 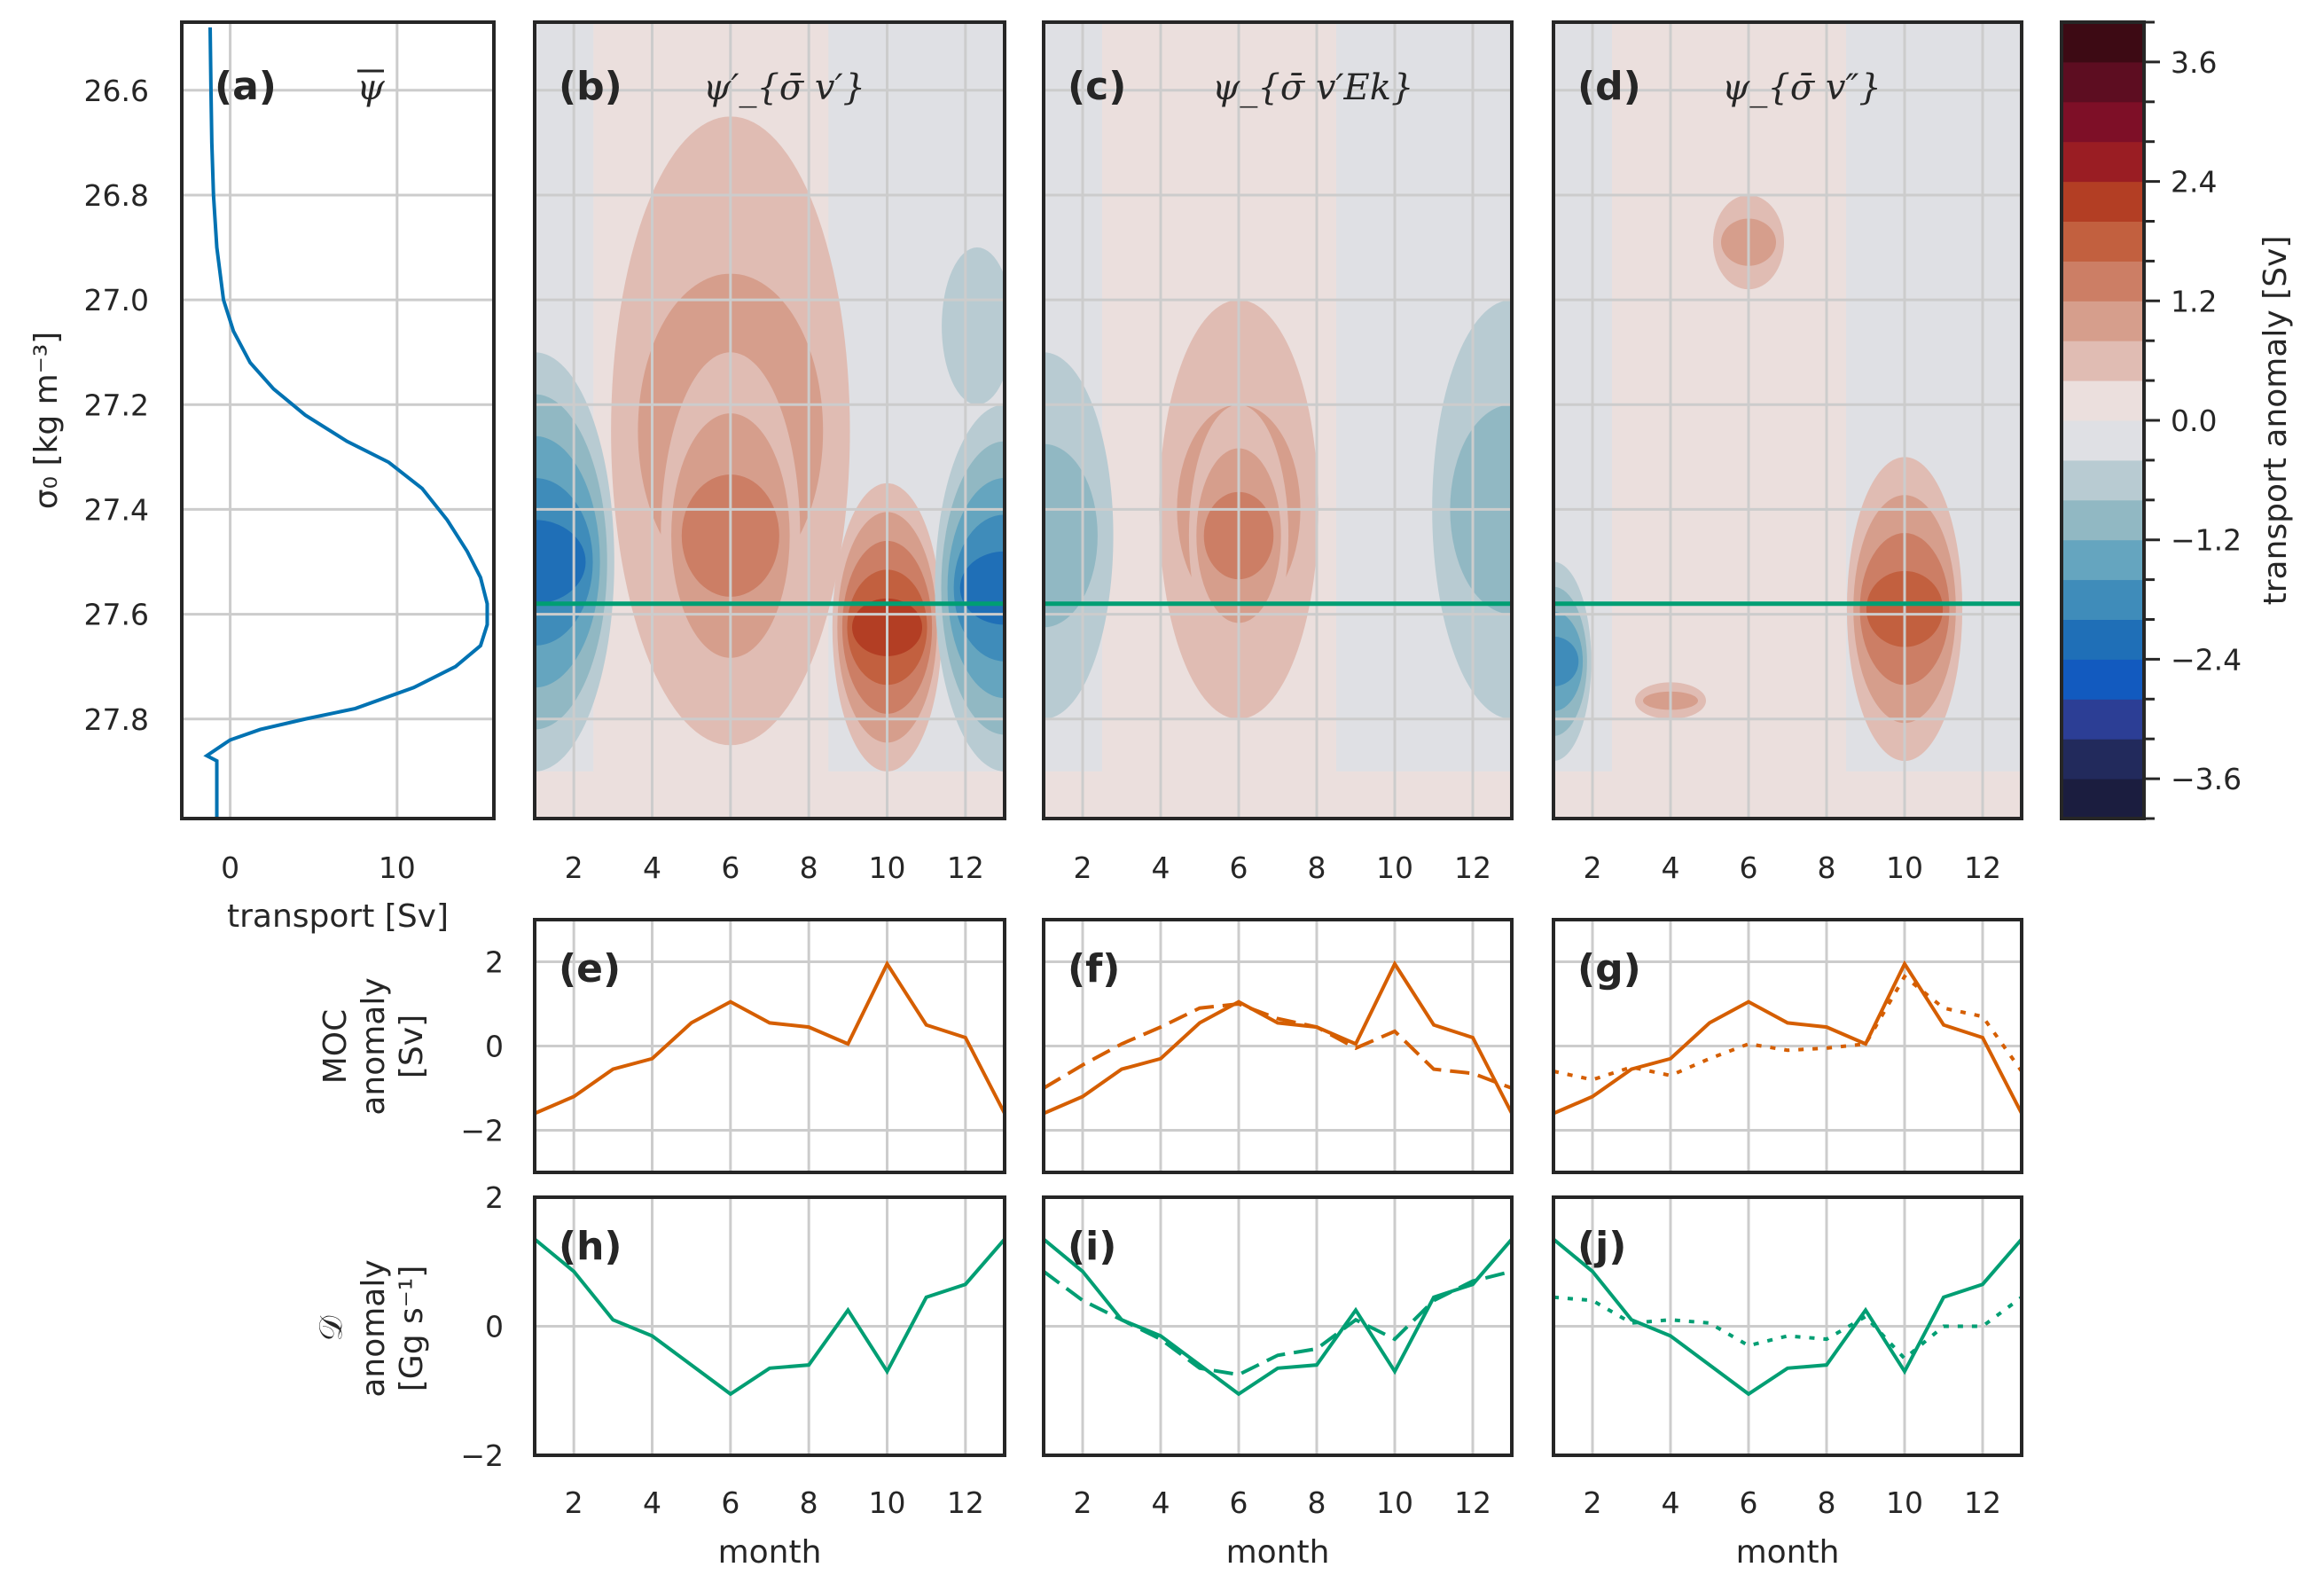 I want to click on colorbar-tick-label: −3.6, so click(x=2206, y=779).